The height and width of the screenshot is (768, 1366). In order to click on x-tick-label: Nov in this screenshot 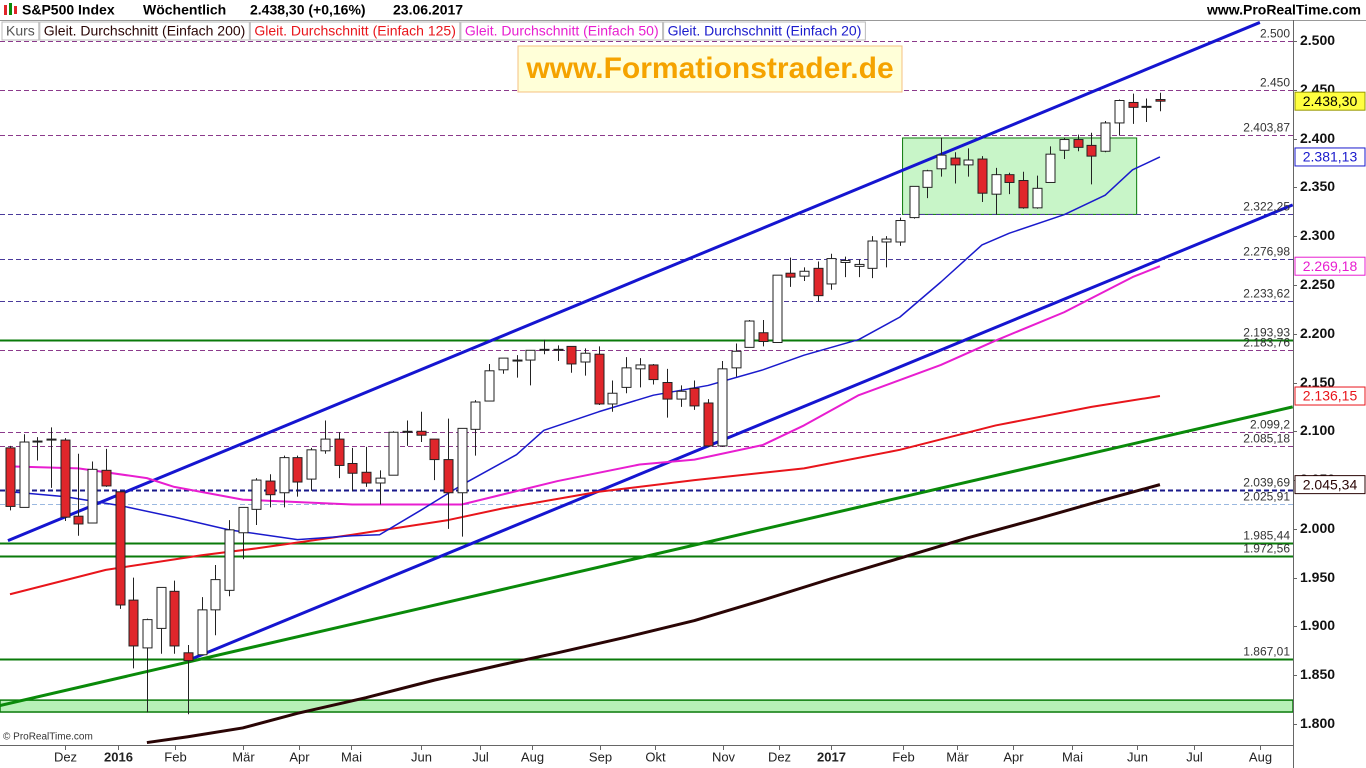, I will do `click(724, 756)`.